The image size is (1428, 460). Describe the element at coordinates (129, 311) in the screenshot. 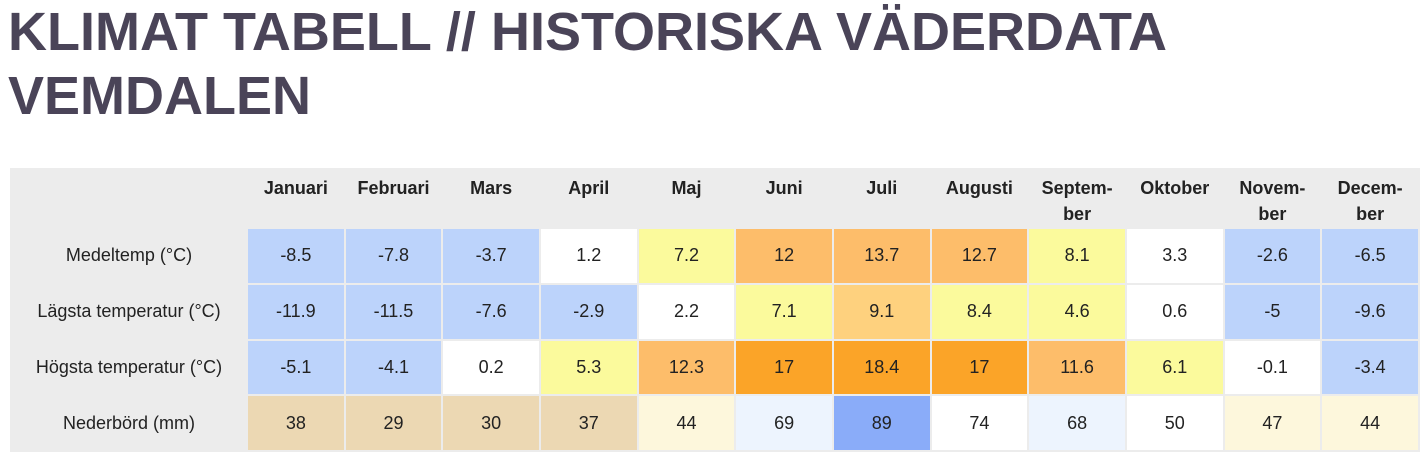

I see `row-label: Lägsta temperatur (°C)` at that location.